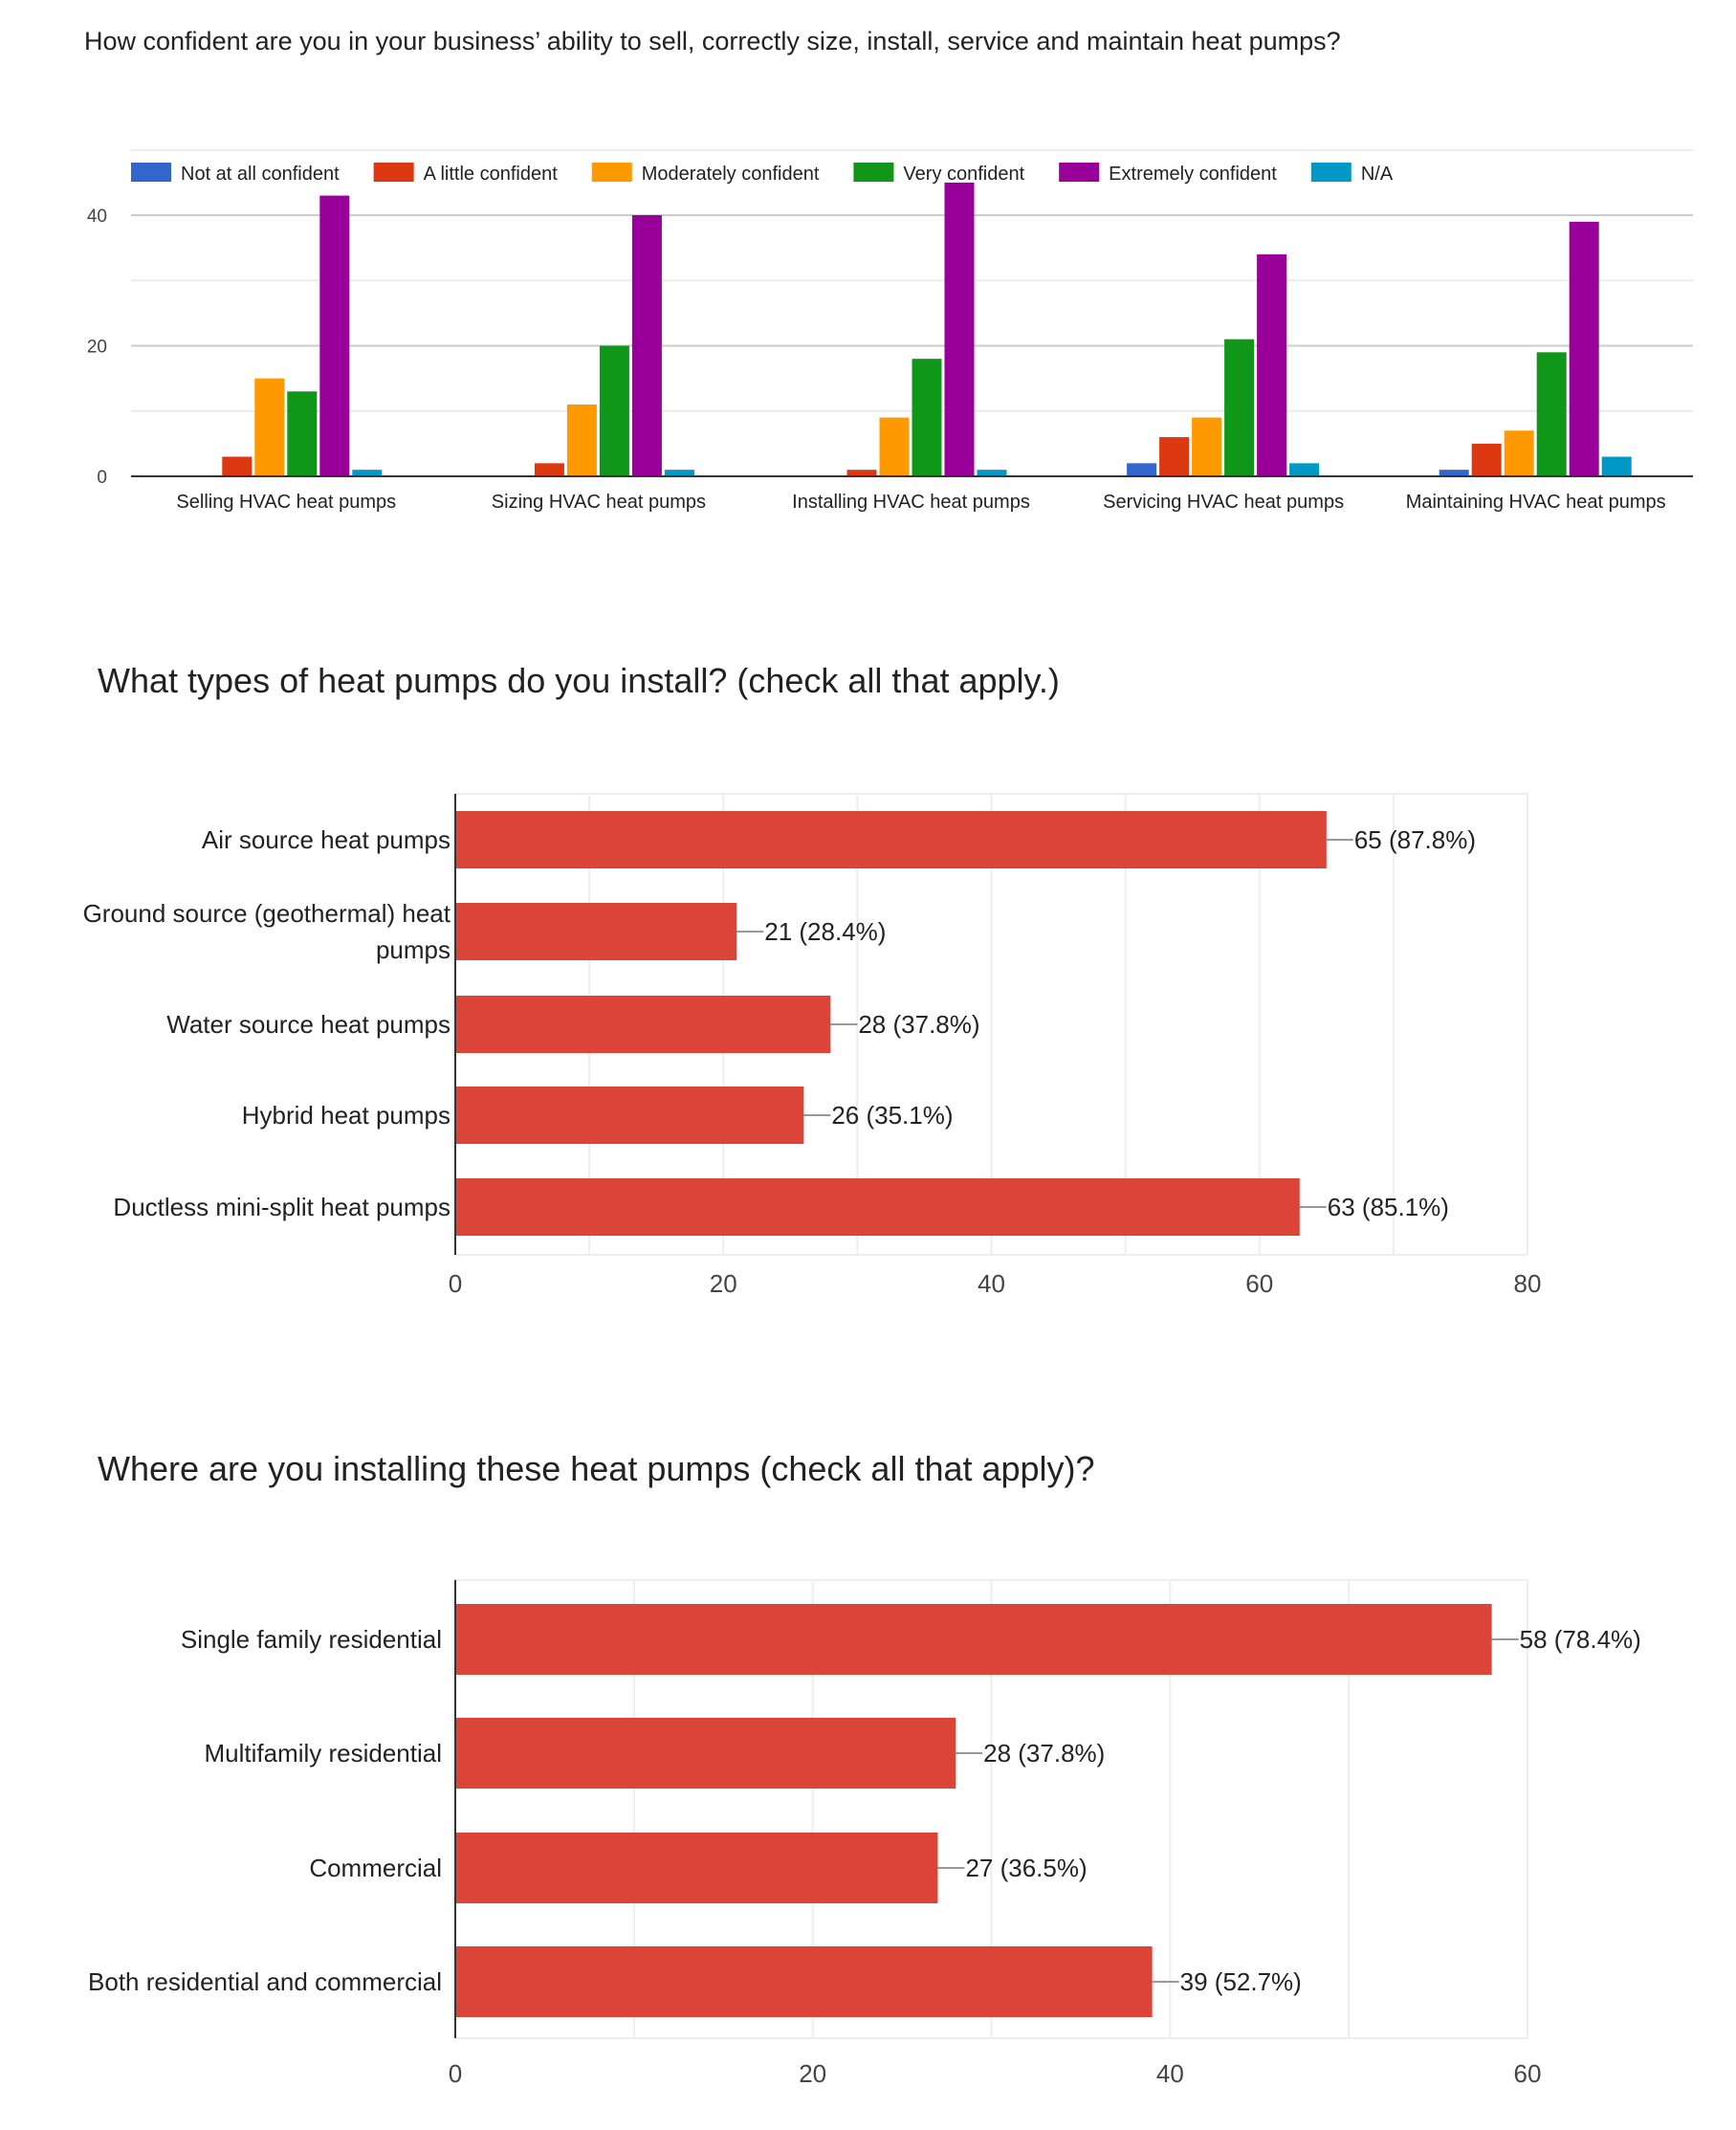  What do you see at coordinates (308, 1024) in the screenshot?
I see `category-label: Water source heat pumps` at bounding box center [308, 1024].